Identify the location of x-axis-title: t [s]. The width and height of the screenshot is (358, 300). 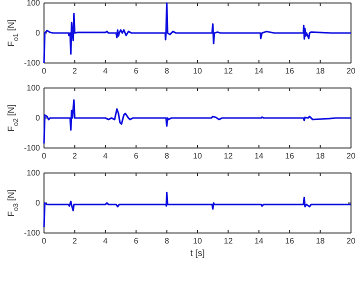
(197, 253).